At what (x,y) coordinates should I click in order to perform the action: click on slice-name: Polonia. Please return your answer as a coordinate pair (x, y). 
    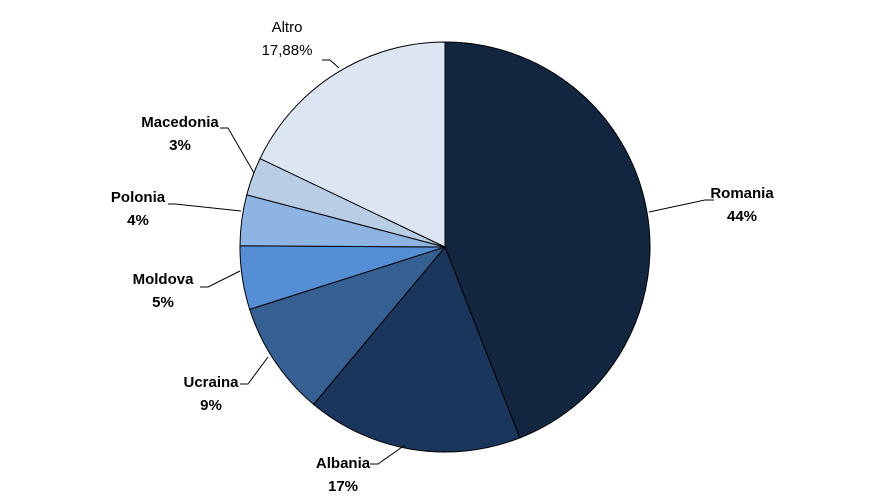
    Looking at the image, I should click on (138, 197).